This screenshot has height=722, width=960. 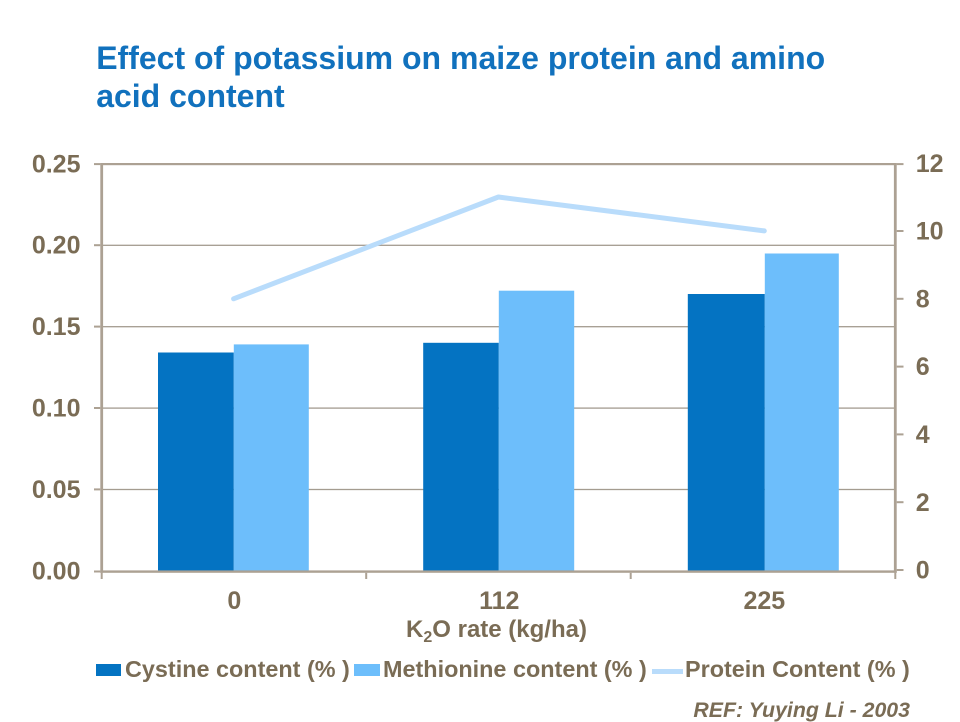 What do you see at coordinates (56, 327) in the screenshot?
I see `svg-text: 0.15` at bounding box center [56, 327].